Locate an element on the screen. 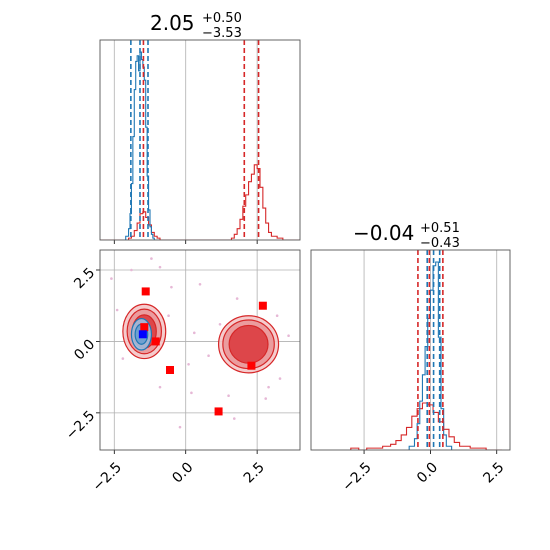 This screenshot has width=550, height=550. y-tick-label: 2.5 is located at coordinates (84, 278).